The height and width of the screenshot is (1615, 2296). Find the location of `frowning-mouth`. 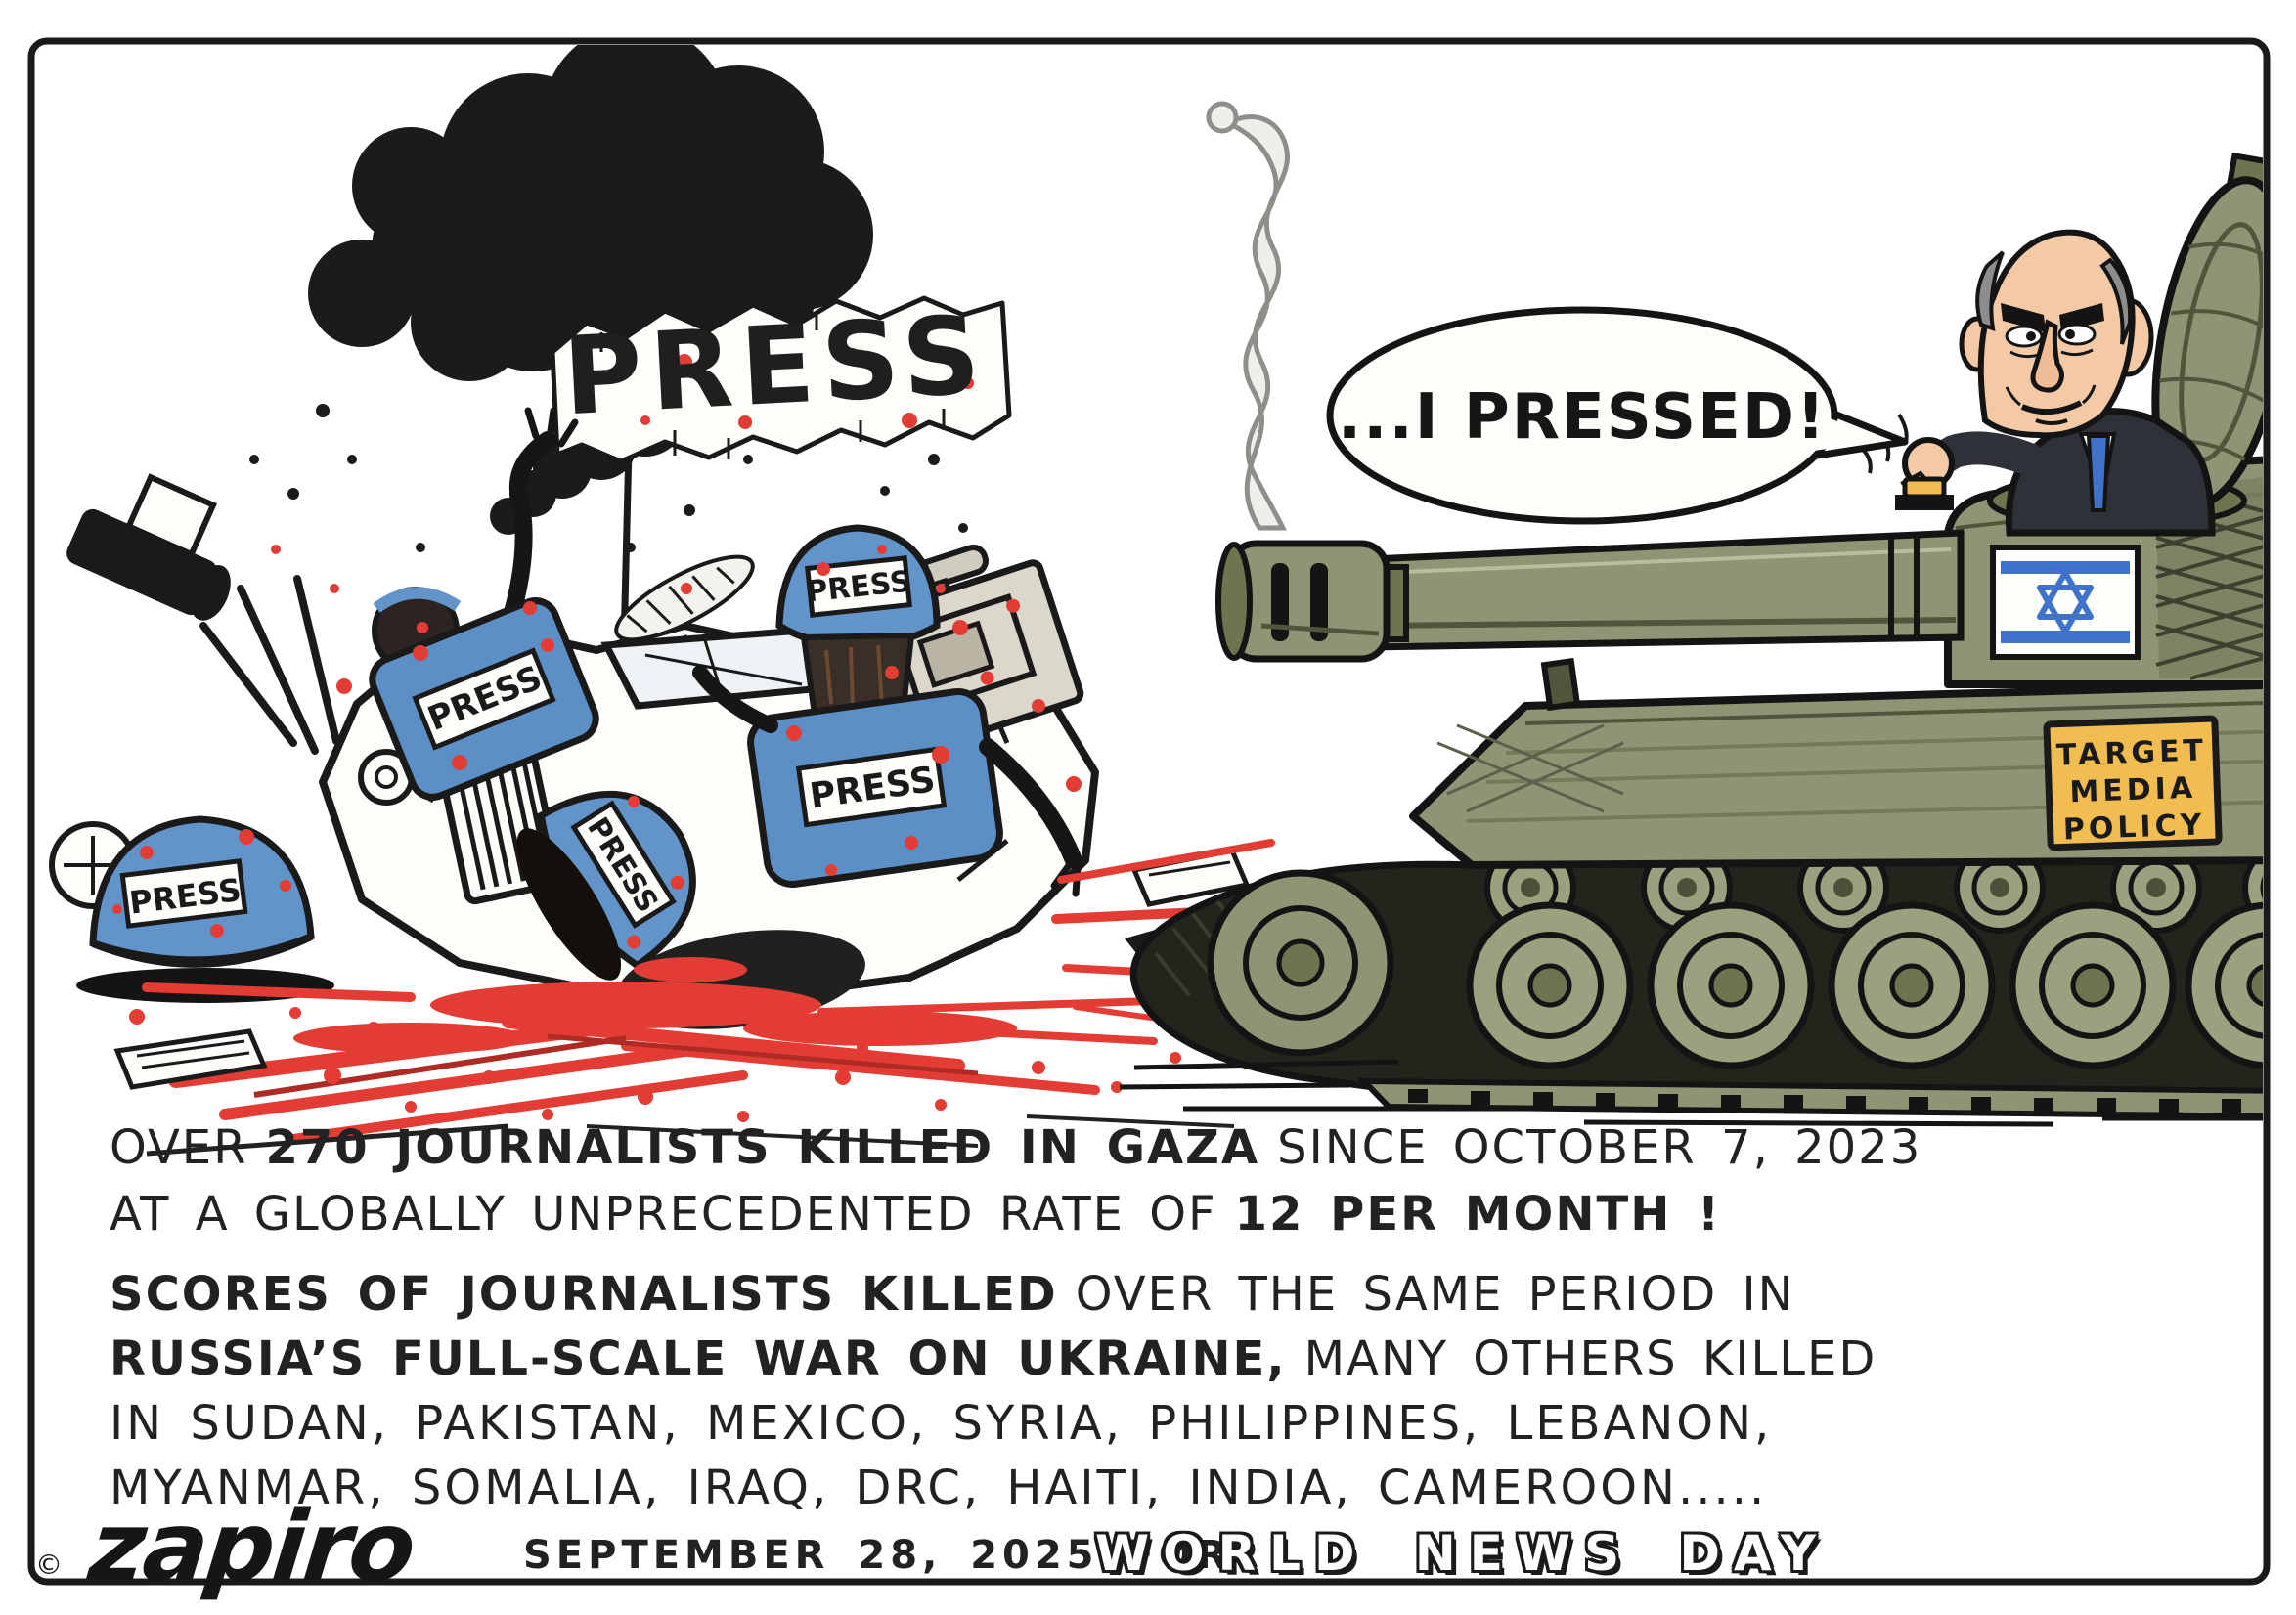

frowning-mouth is located at coordinates (2051, 407).